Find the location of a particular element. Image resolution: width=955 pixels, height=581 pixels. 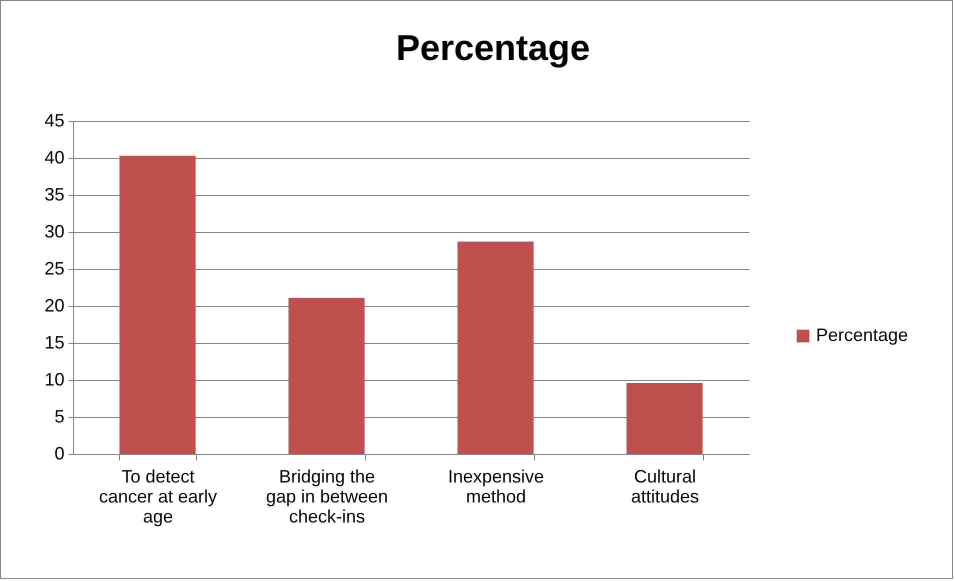

y-tick-label: 5 is located at coordinates (59, 416).